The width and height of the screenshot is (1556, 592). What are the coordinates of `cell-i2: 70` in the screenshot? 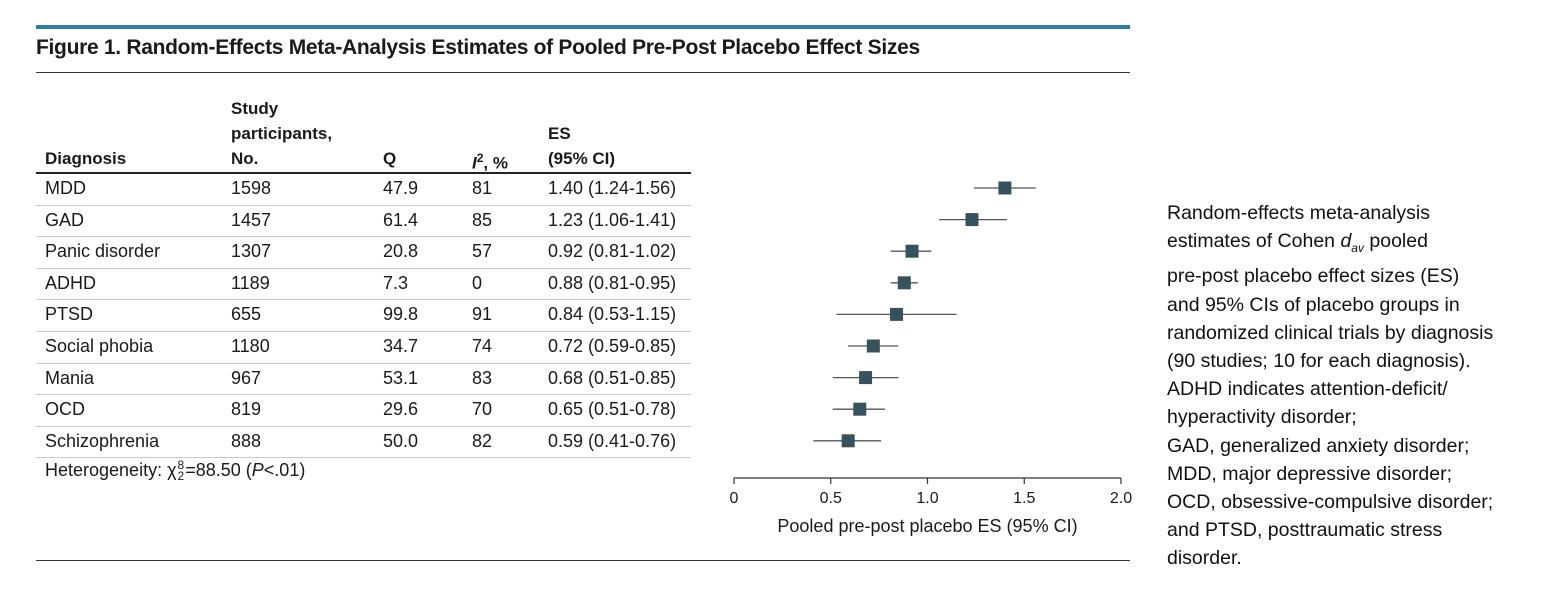 It's located at (482, 409).